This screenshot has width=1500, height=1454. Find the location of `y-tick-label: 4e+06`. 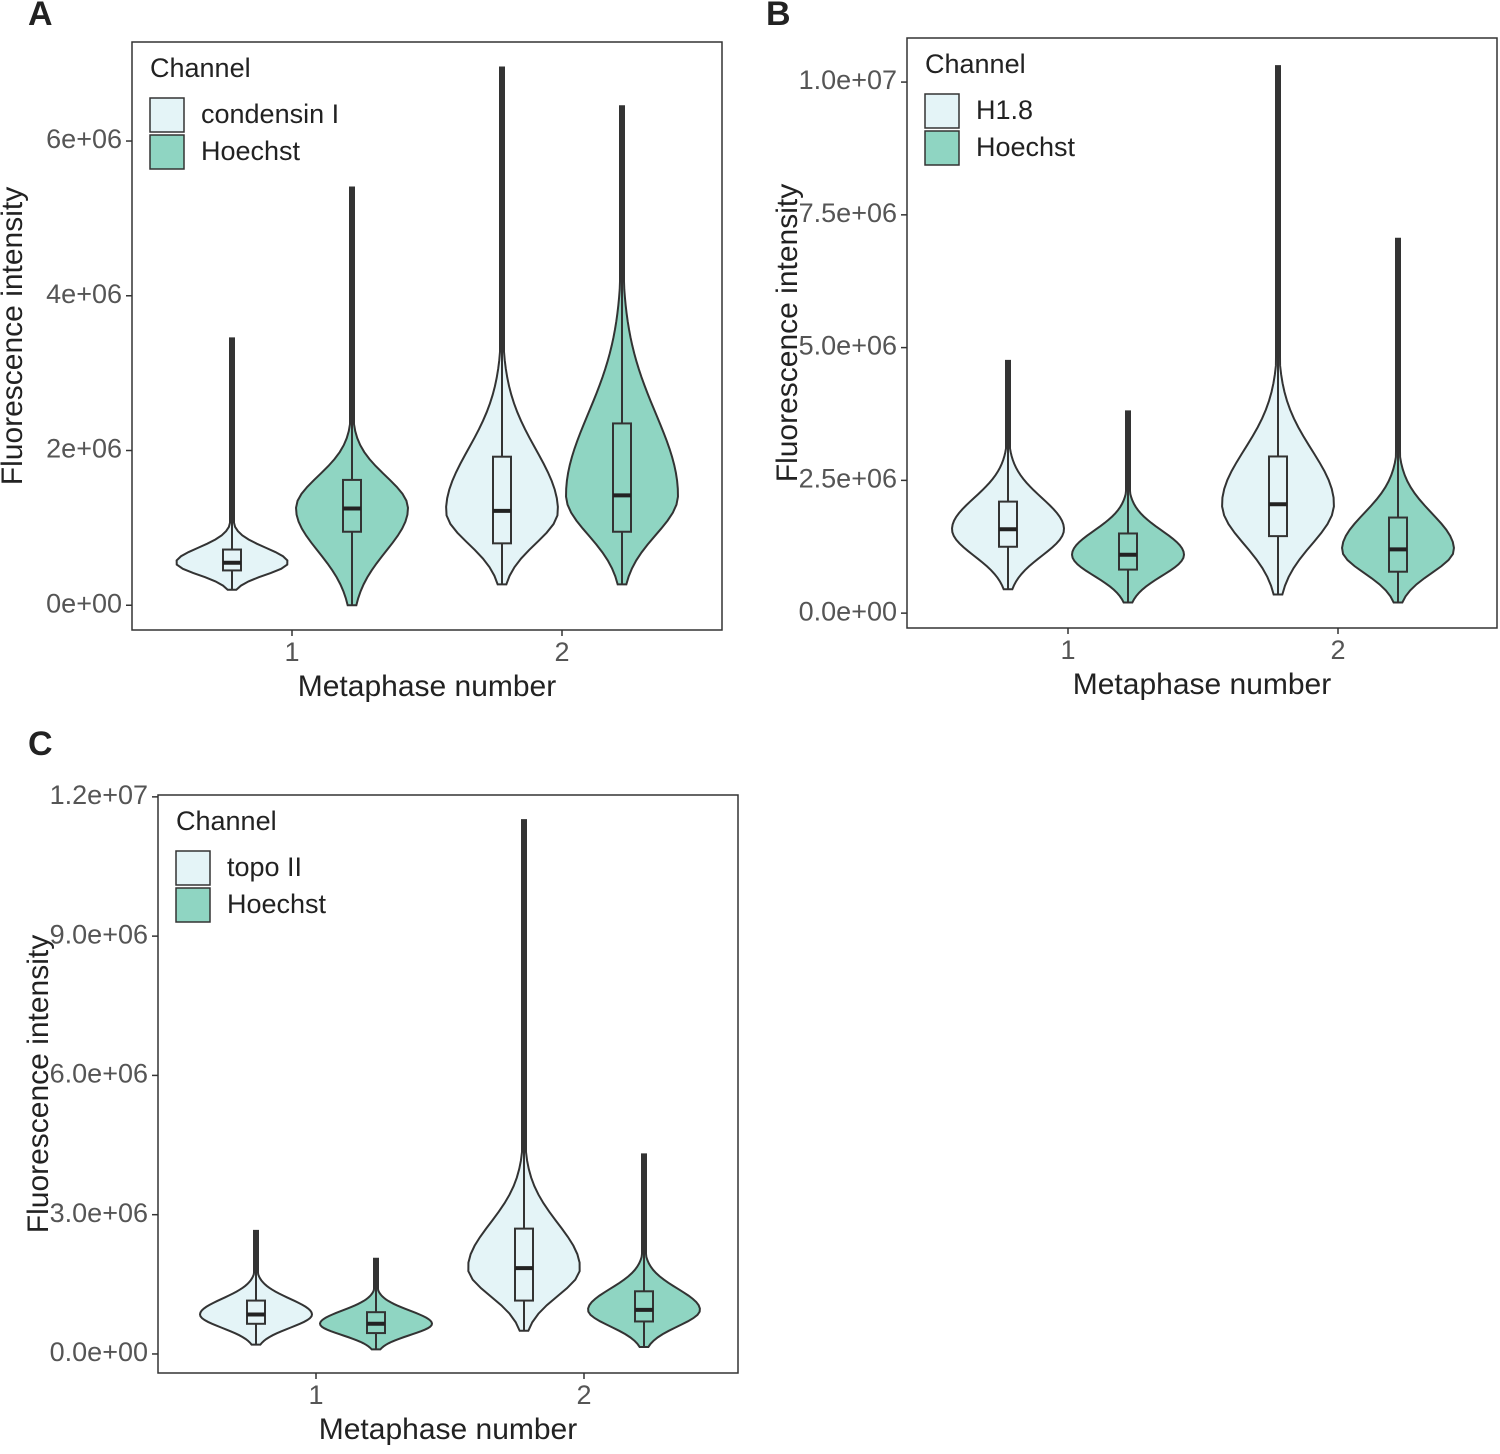

y-tick-label: 4e+06 is located at coordinates (84, 294).